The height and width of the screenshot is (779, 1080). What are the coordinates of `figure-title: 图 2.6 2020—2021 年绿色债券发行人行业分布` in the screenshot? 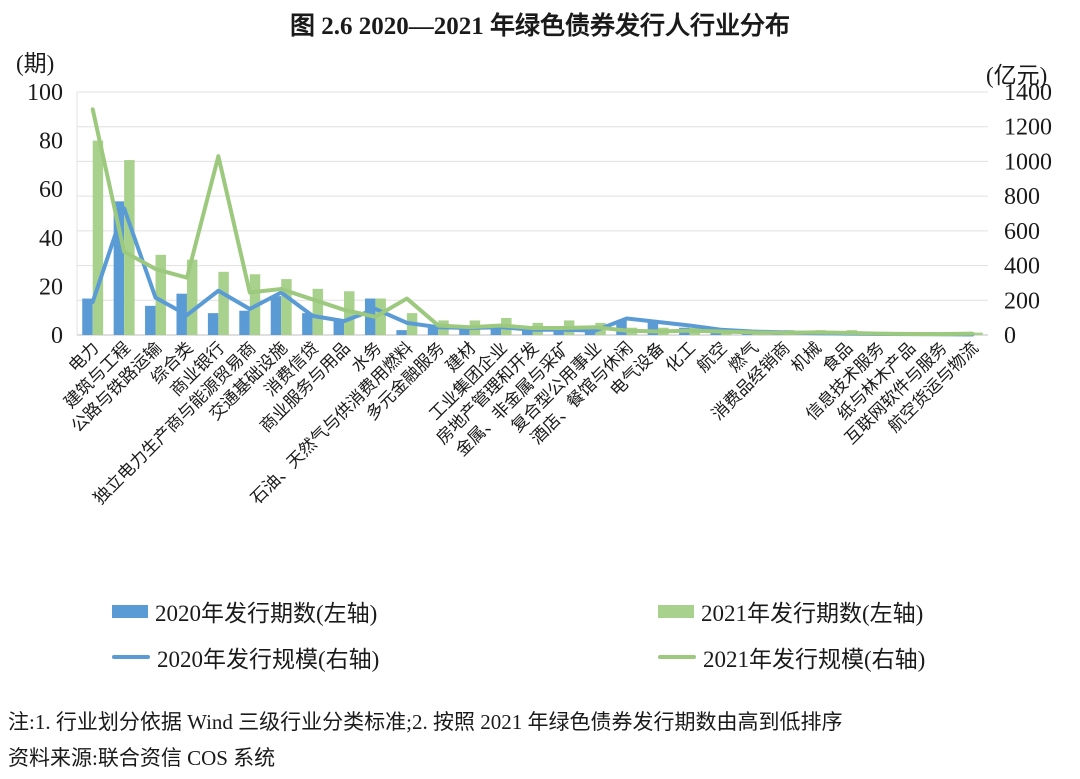 It's located at (539, 26).